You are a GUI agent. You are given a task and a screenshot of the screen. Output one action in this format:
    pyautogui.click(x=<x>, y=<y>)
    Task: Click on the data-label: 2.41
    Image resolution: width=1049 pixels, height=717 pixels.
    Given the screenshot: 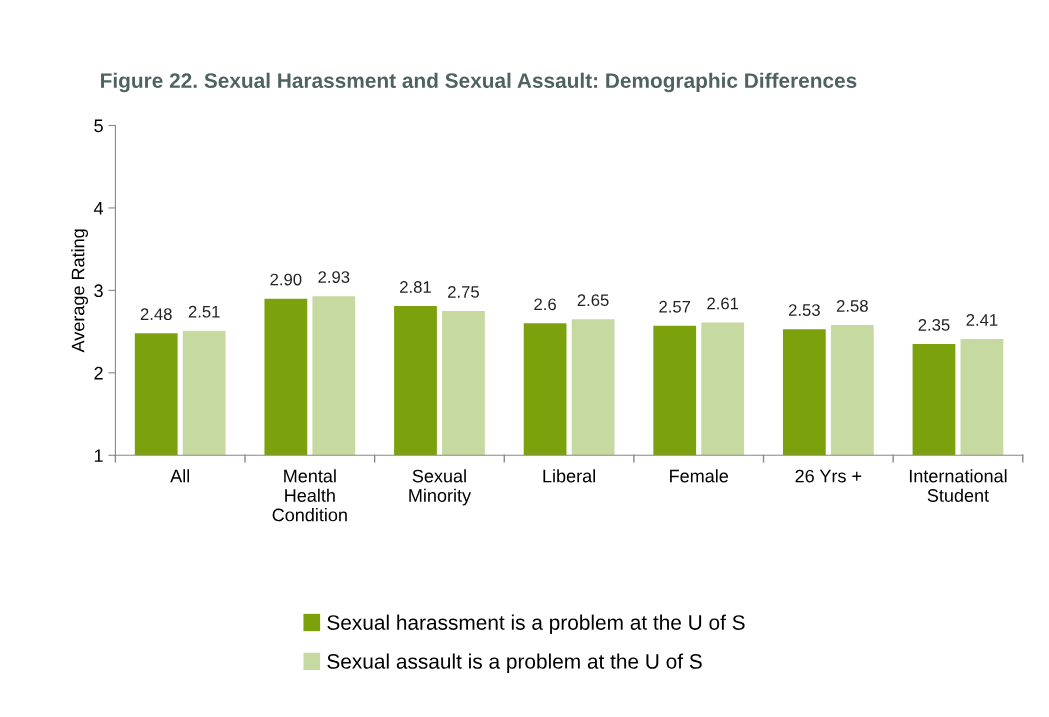 What is the action you would take?
    pyautogui.click(x=982, y=320)
    